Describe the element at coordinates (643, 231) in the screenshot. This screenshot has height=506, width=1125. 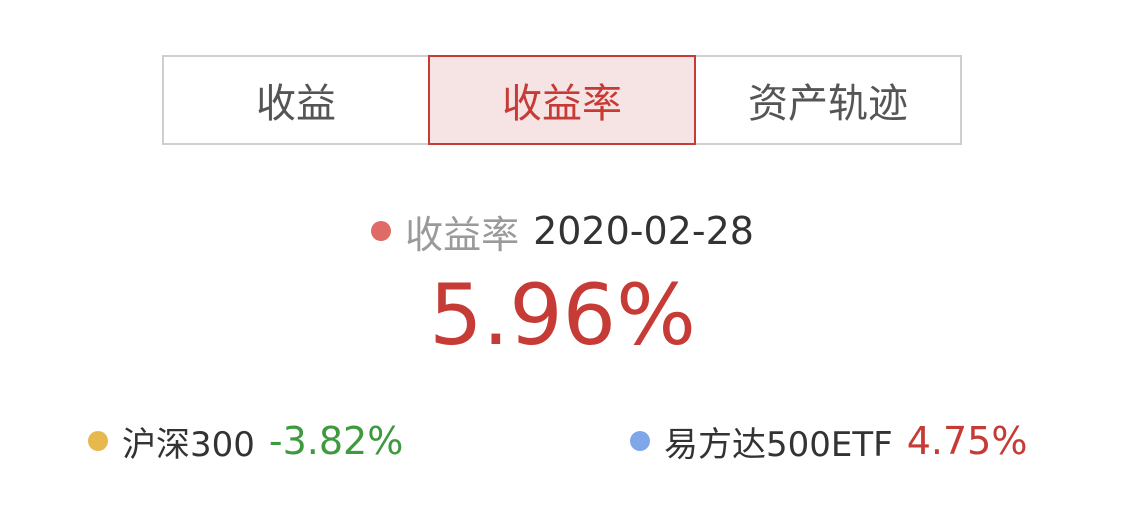
I see `summary-date: 2020-02-28` at that location.